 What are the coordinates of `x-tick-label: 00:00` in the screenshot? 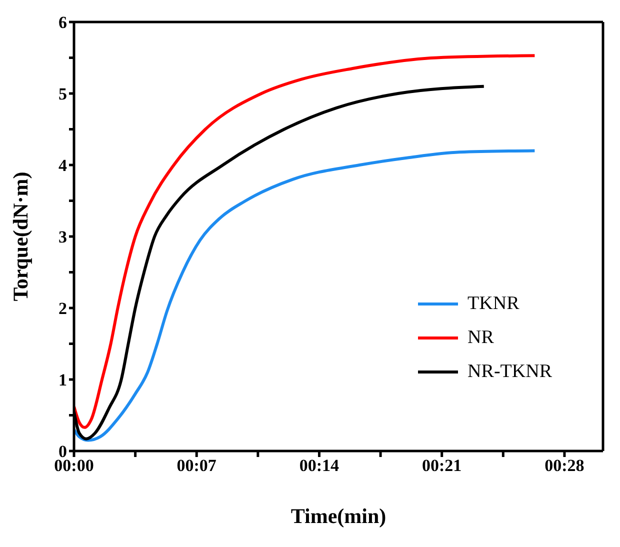 It's located at (74, 466).